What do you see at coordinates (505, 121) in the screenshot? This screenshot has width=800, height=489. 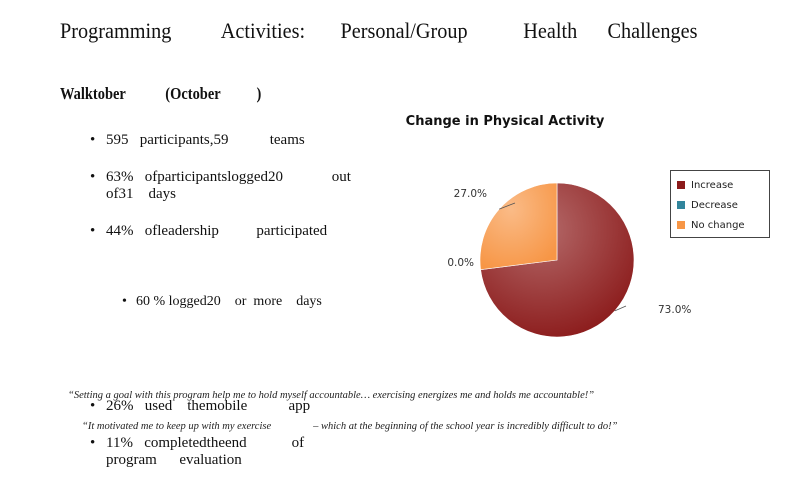 I see `chart-title: Change in Physical Activity` at bounding box center [505, 121].